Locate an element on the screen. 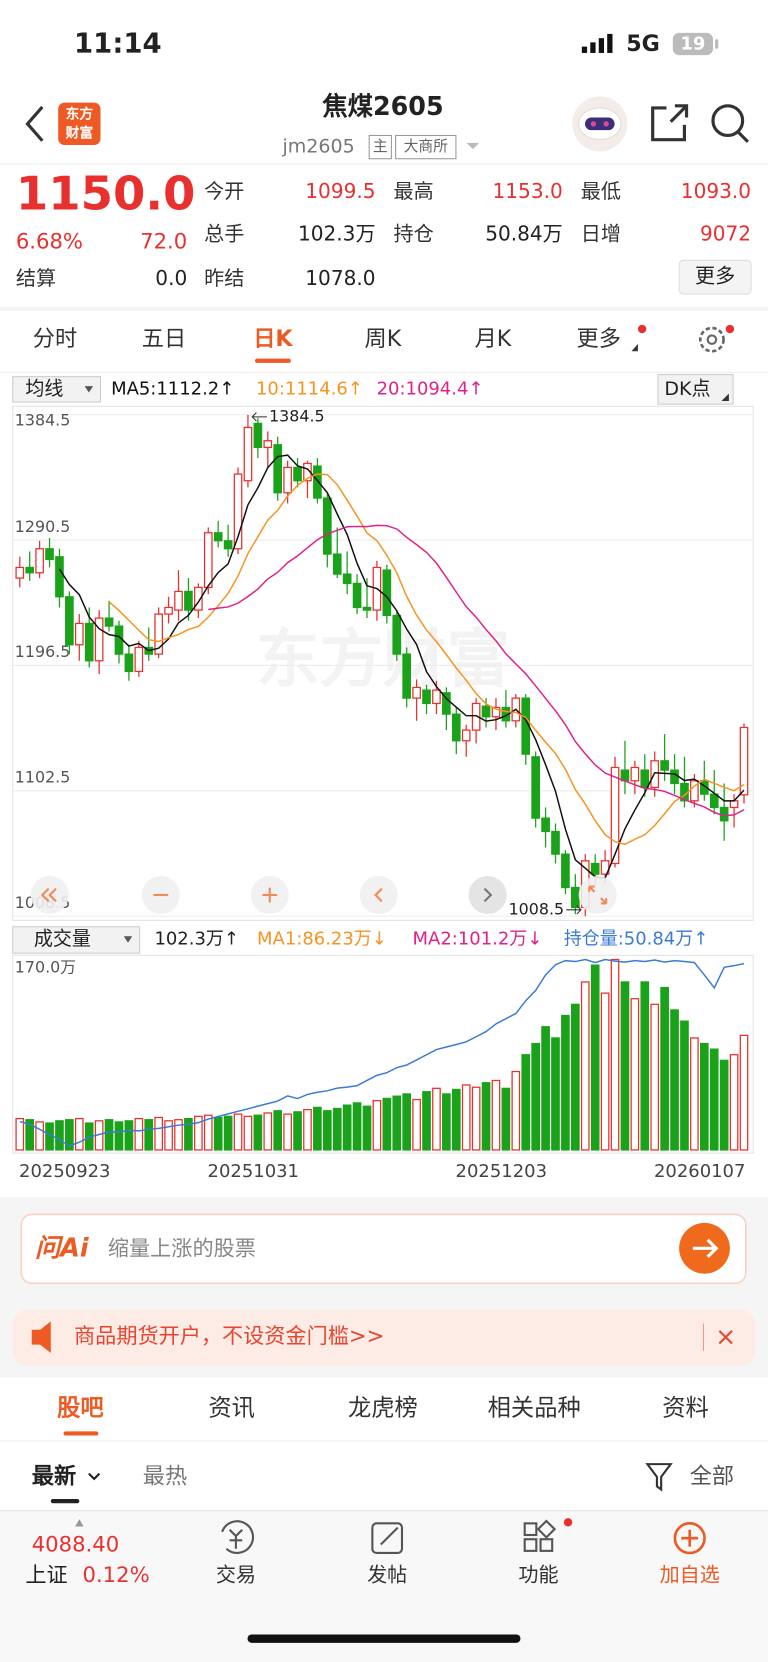  post-icon is located at coordinates (387, 1538).